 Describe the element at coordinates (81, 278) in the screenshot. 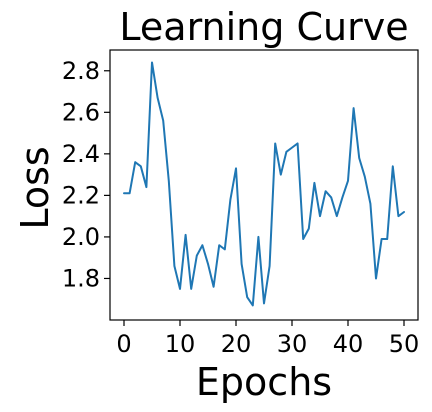

I see `y-tick-label-0: 1.8` at that location.